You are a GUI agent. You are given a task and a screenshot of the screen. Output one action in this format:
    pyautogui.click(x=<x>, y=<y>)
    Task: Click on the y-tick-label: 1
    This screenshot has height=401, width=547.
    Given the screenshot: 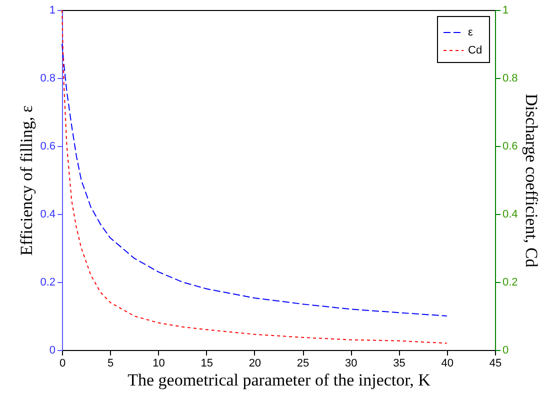 What is the action you would take?
    pyautogui.click(x=52, y=10)
    